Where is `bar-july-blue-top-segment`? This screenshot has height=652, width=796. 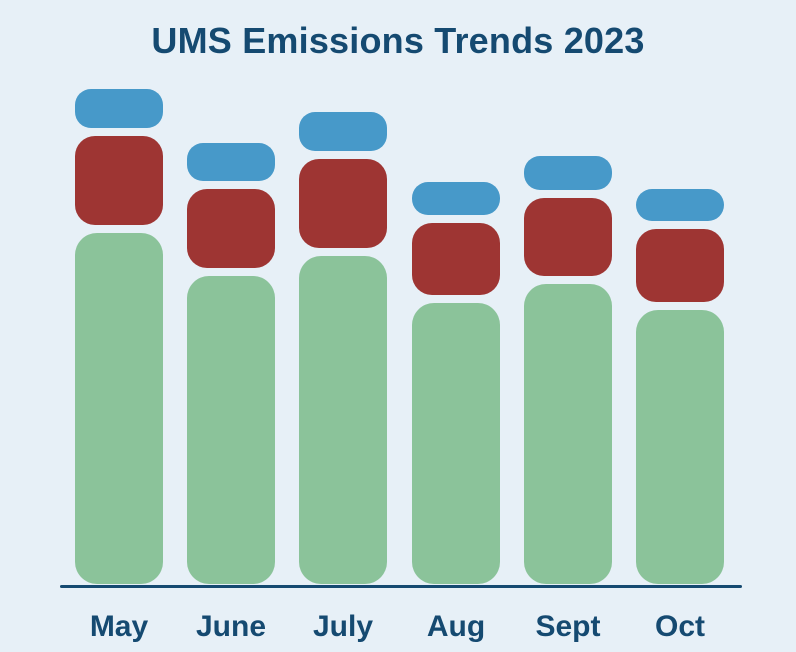
bar-july-blue-top-segment is located at coordinates (343, 131).